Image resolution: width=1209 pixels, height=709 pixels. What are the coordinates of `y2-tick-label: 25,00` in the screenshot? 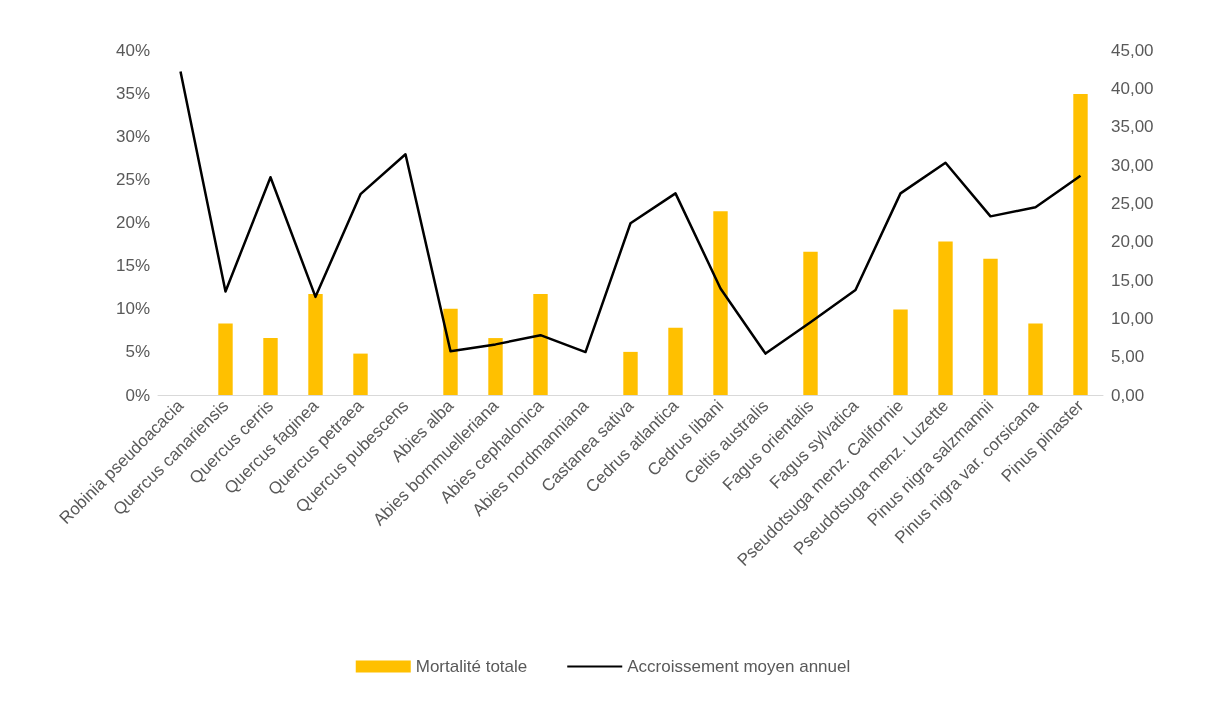 It's located at (1132, 203).